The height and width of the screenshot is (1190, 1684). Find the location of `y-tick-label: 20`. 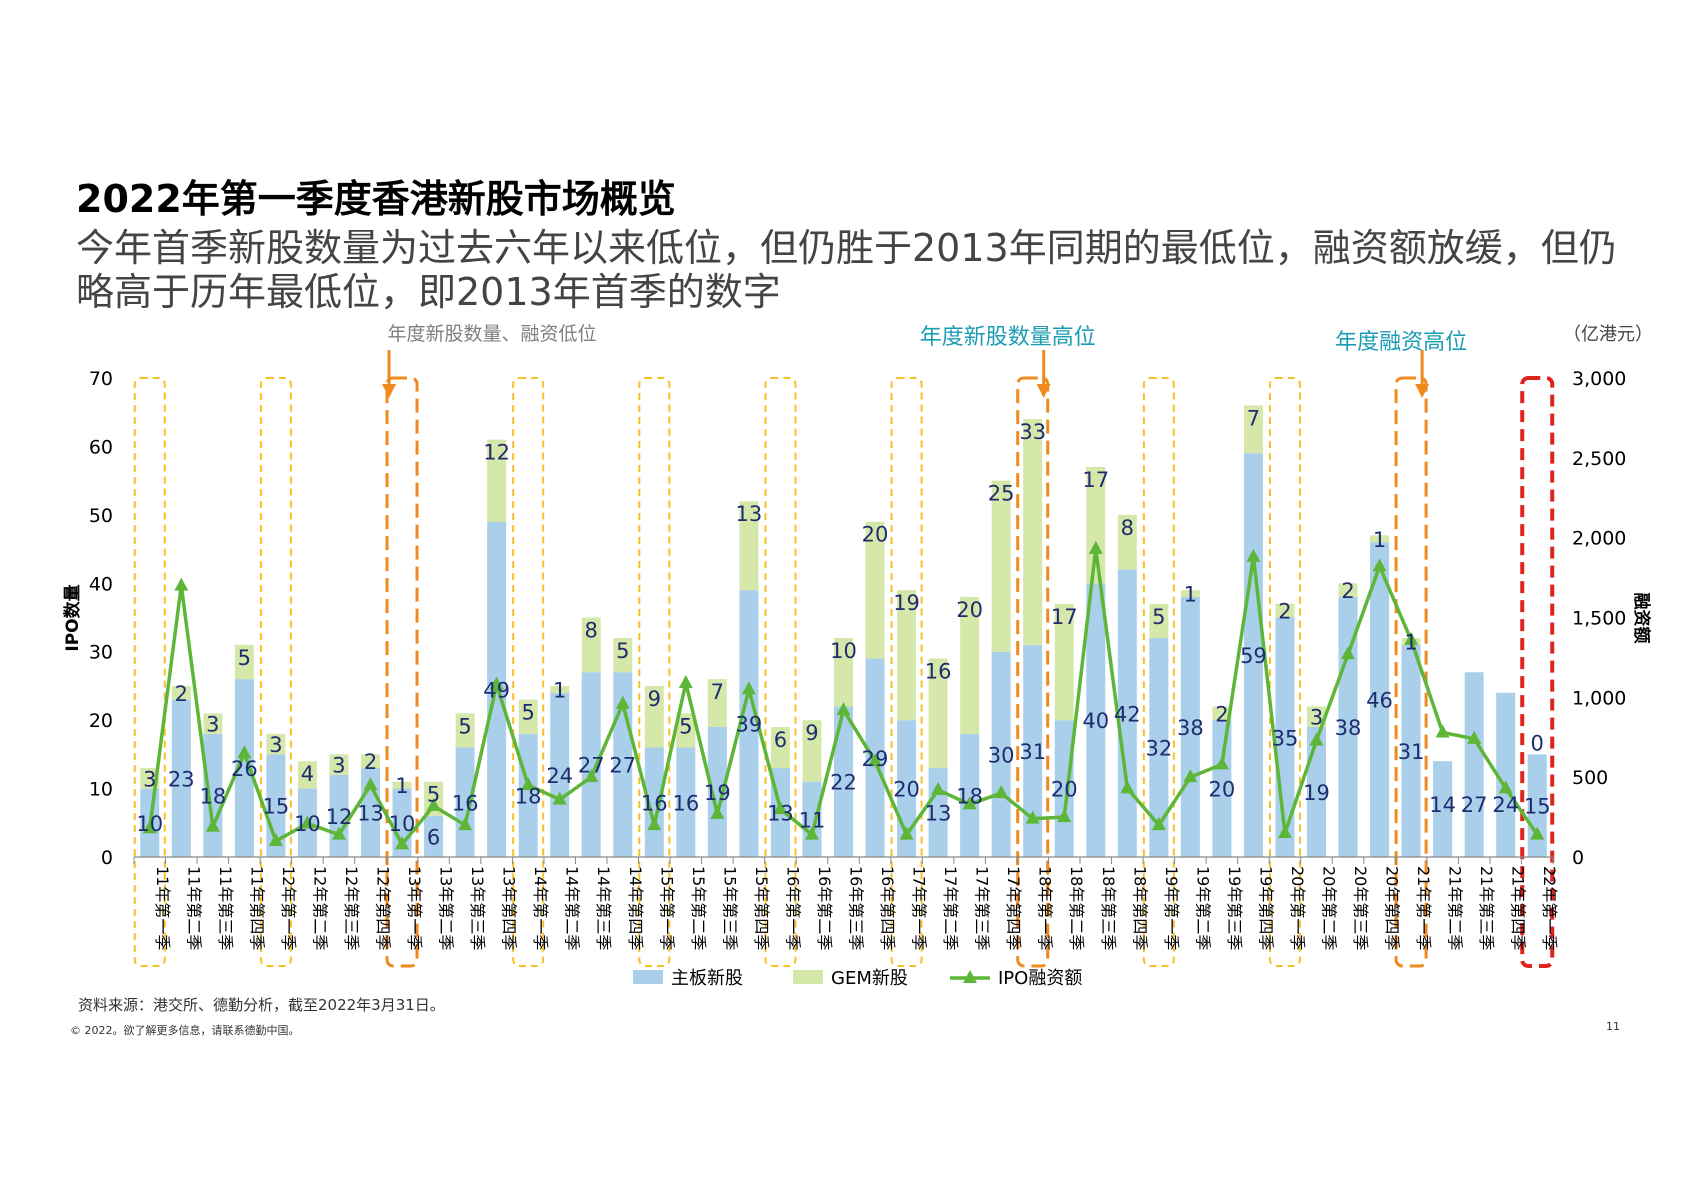

y-tick-label: 20 is located at coordinates (101, 721).